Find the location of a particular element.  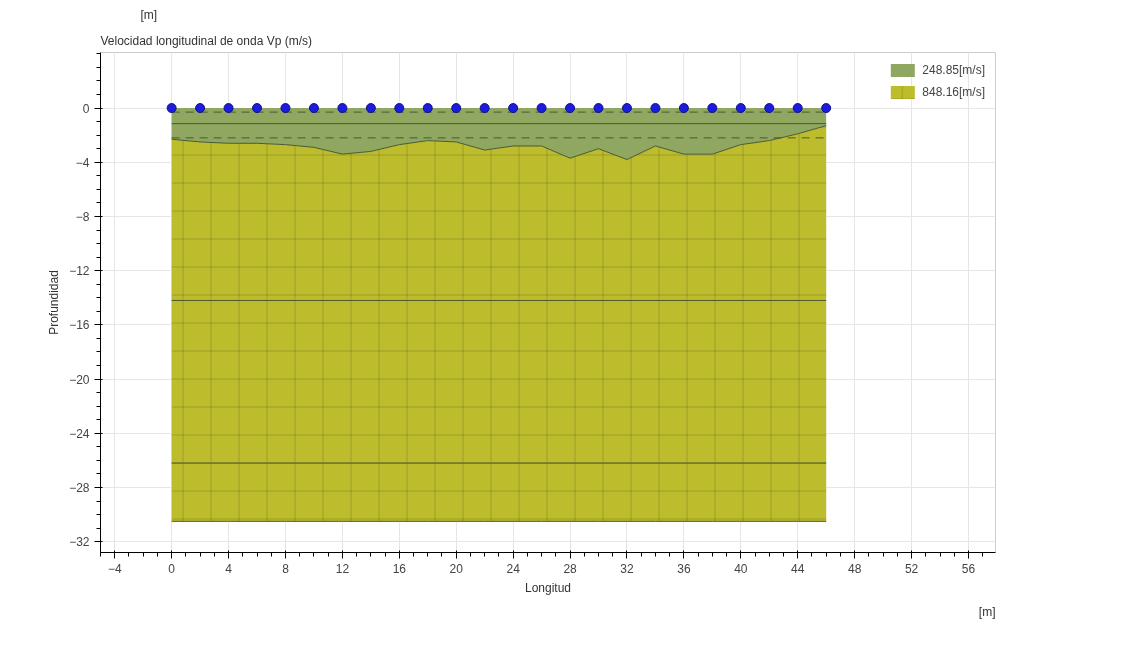

x-tick-label: 40 is located at coordinates (741, 568).